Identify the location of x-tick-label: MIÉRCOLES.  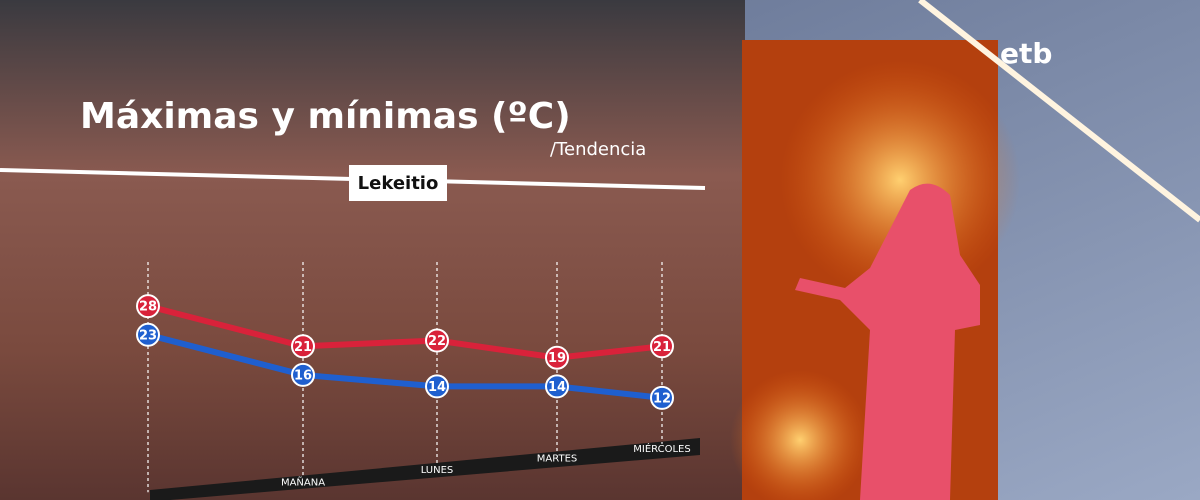
(661, 448).